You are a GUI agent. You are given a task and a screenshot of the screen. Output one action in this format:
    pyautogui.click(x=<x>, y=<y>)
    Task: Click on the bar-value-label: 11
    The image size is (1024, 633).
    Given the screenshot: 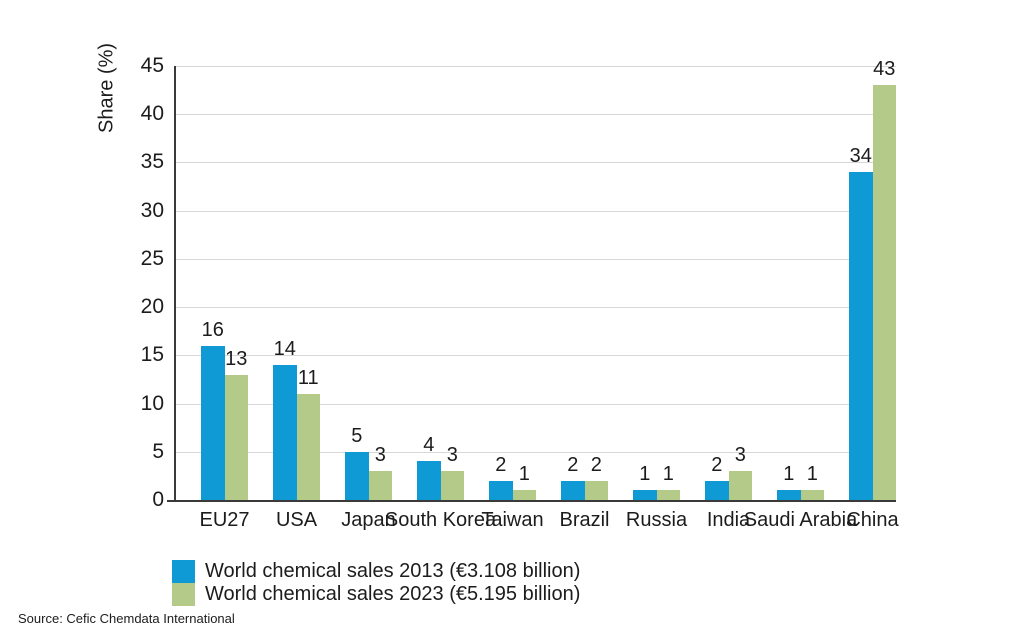 What is the action you would take?
    pyautogui.click(x=308, y=377)
    